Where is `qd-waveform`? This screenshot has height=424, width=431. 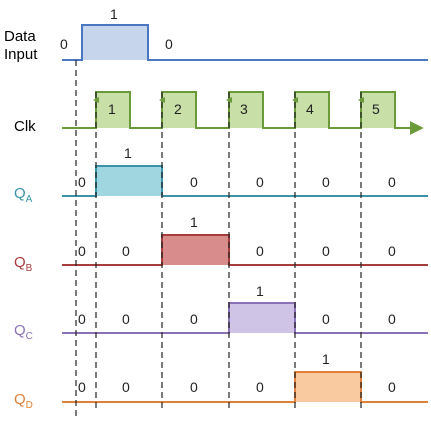
qd-waveform is located at coordinates (245, 387).